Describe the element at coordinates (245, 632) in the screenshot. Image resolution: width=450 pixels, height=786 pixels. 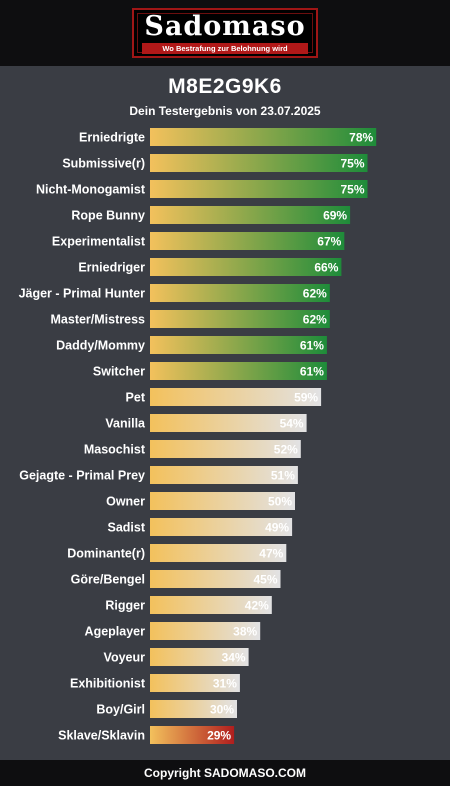
I see `value-label: 38%` at that location.